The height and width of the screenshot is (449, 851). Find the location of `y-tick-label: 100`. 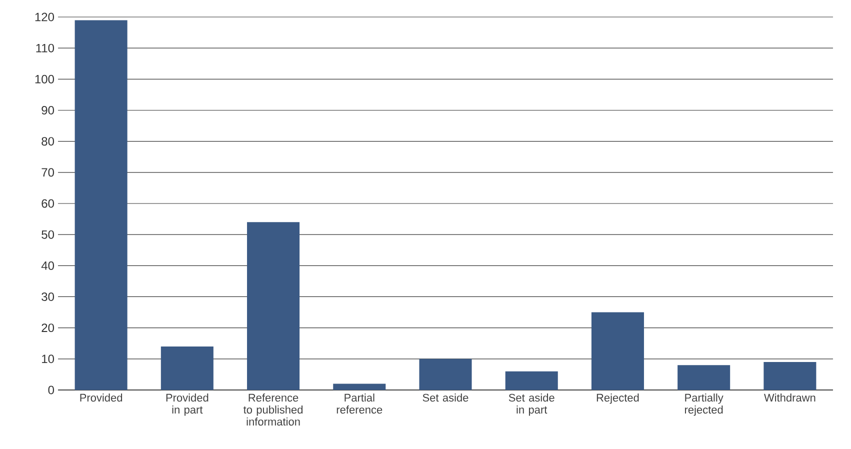

y-tick-label: 100 is located at coordinates (44, 79).